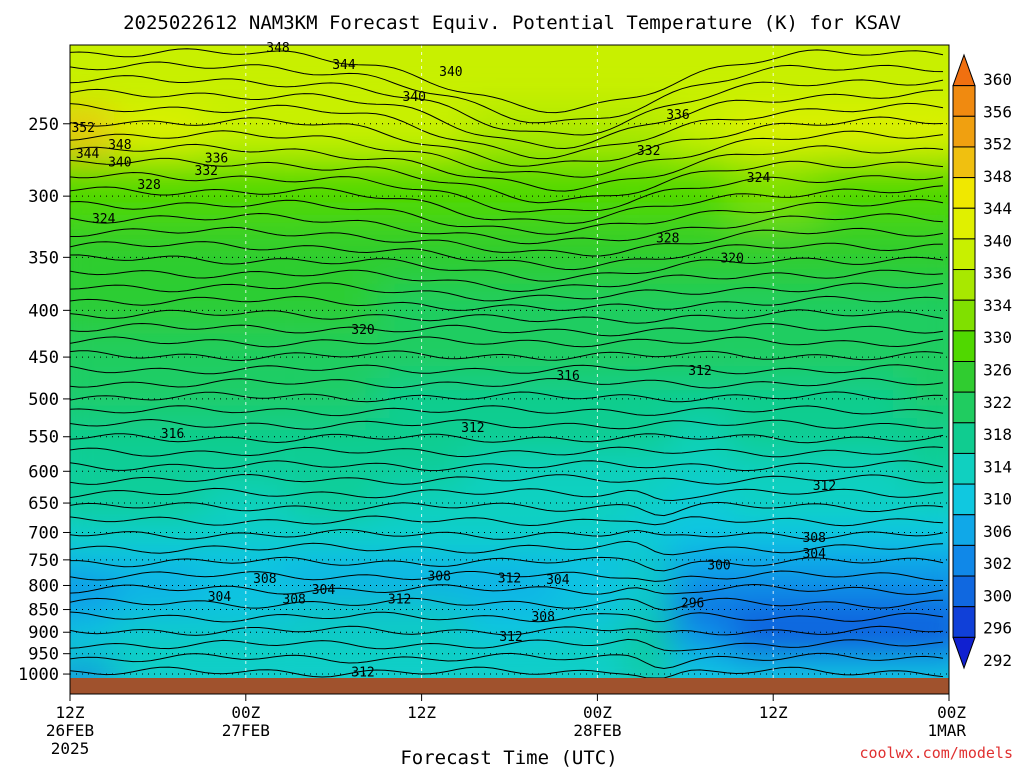 The width and height of the screenshot is (1024, 768). Describe the element at coordinates (43, 400) in the screenshot. I see `y-tick-label: 500` at that location.